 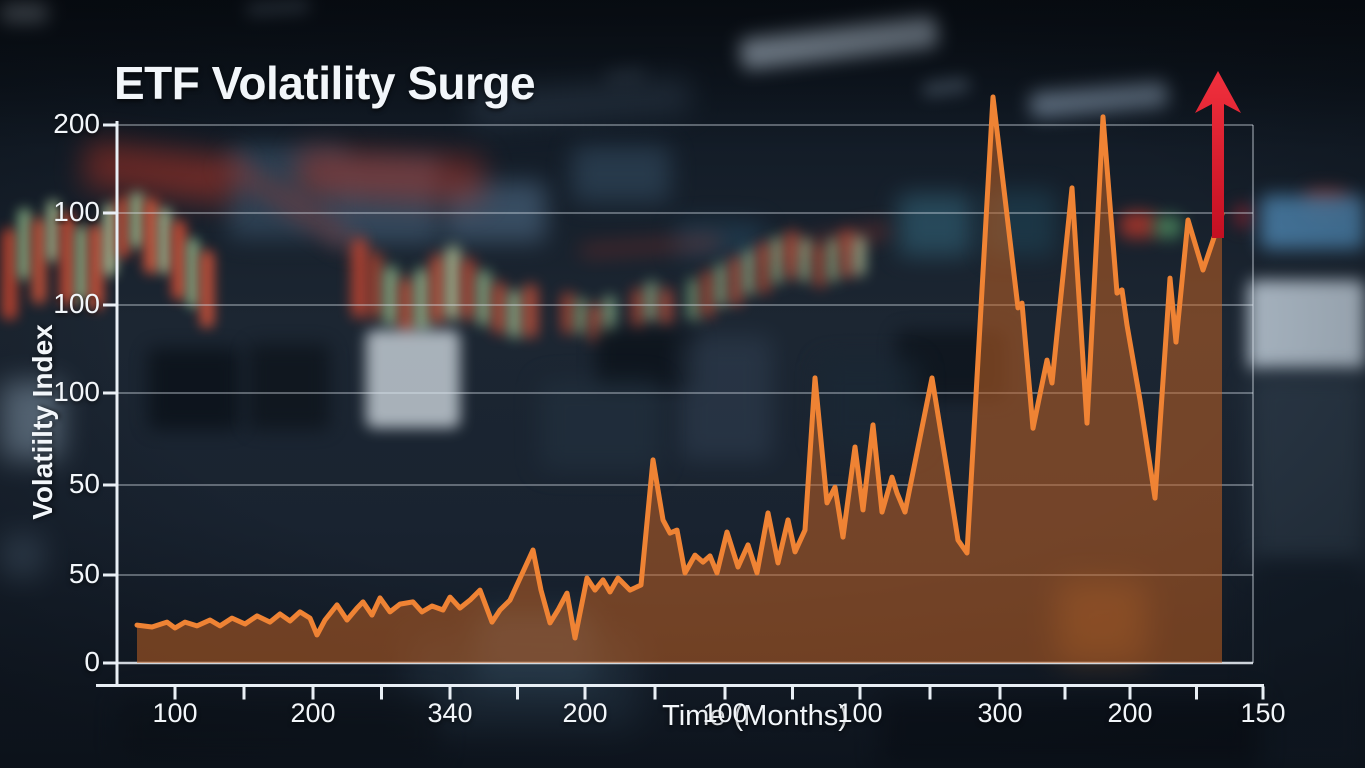 What do you see at coordinates (755, 716) in the screenshot?
I see `x-axis-label: Time (Months)` at bounding box center [755, 716].